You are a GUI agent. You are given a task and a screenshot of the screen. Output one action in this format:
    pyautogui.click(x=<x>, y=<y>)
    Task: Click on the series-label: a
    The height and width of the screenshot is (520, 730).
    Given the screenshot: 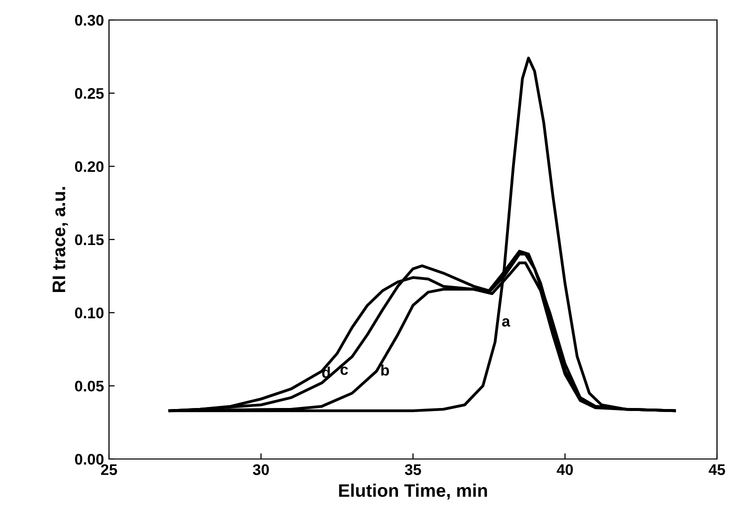 What is the action you would take?
    pyautogui.click(x=506, y=322)
    